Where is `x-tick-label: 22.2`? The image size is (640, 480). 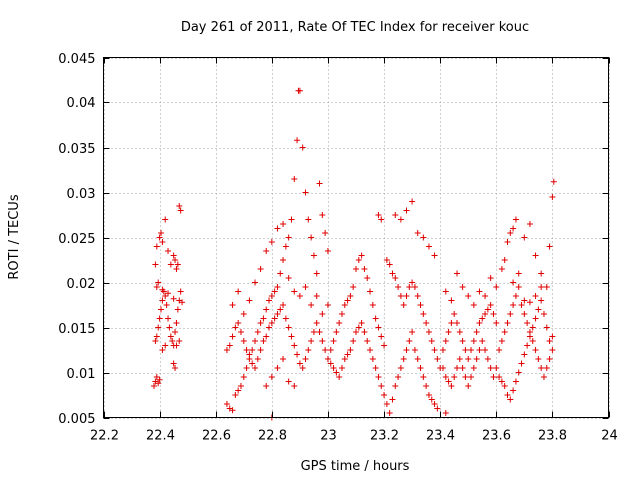 x-tick-label: 22.2 is located at coordinates (104, 436).